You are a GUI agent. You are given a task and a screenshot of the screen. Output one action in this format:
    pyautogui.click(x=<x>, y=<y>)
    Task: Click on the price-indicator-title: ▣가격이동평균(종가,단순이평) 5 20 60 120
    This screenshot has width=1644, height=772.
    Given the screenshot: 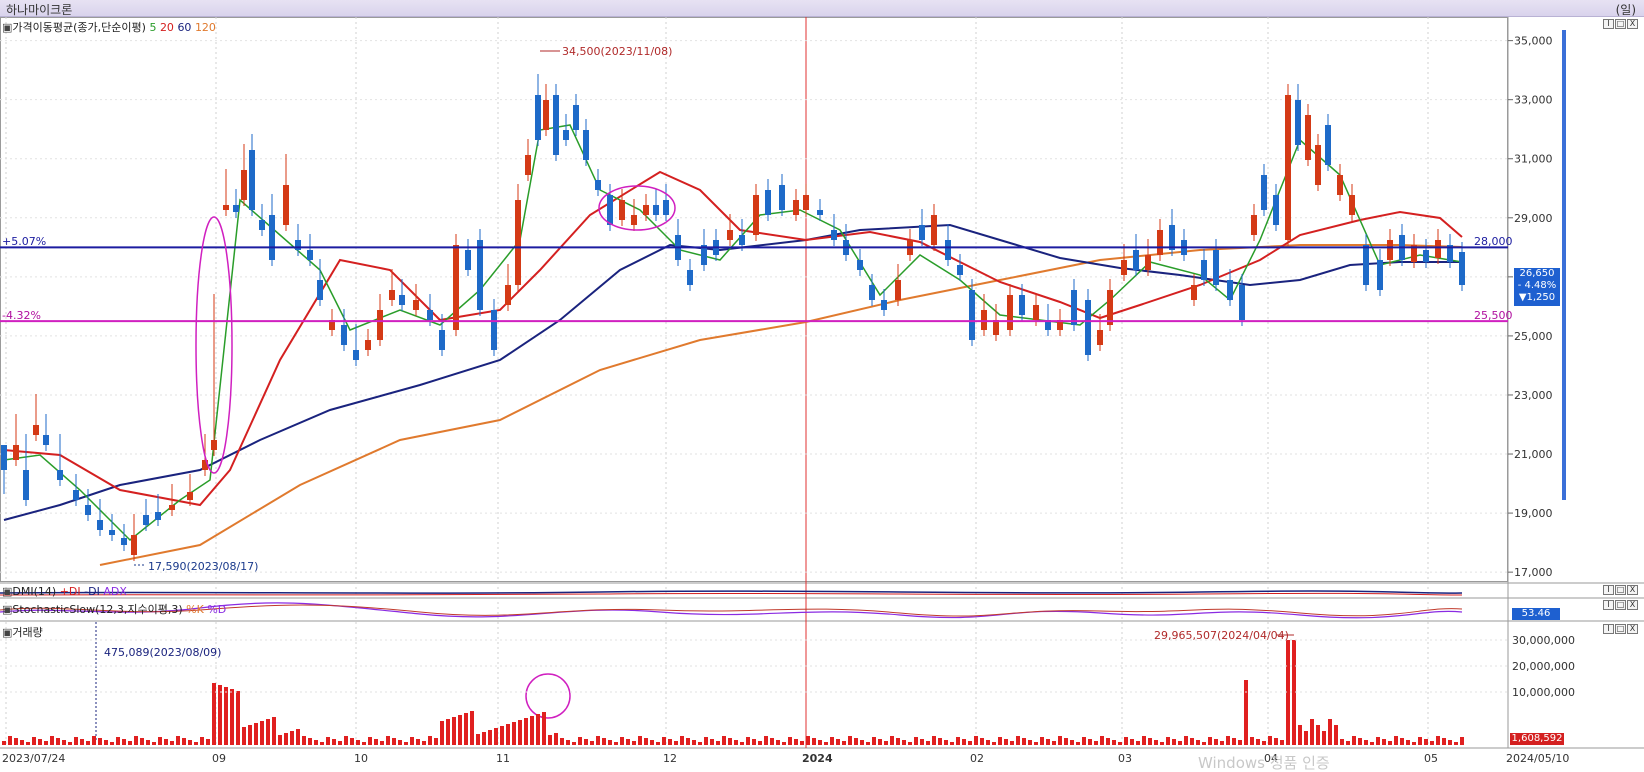 What is the action you would take?
    pyautogui.click(x=109, y=27)
    